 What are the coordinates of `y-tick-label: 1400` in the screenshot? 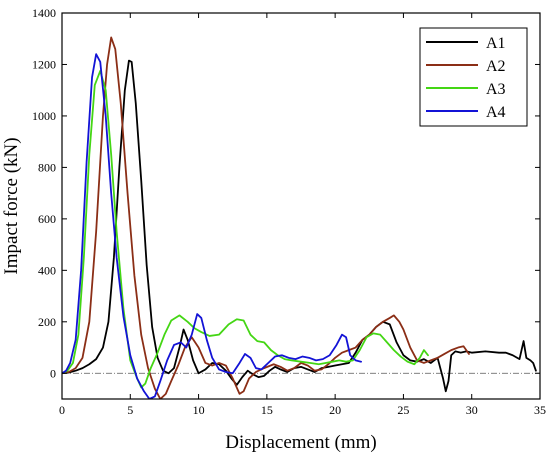 It's located at (44, 13).